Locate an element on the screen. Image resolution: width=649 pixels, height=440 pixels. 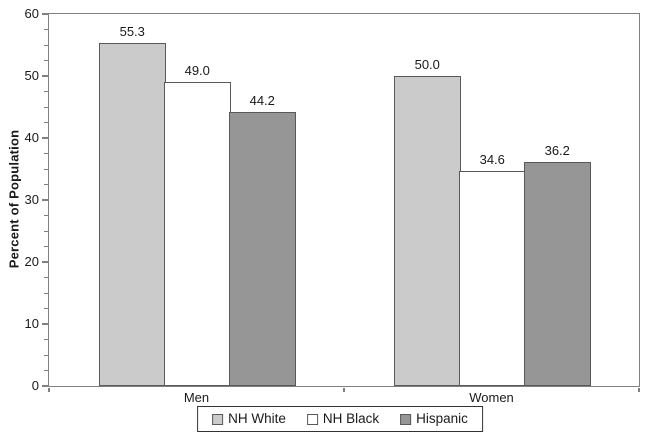
y-axis-tick-label: 40 is located at coordinates (31, 137).